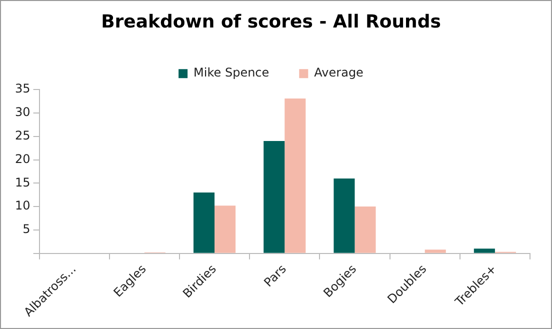 The height and width of the screenshot is (329, 552). What do you see at coordinates (22, 182) in the screenshot?
I see `y-tick-label: 15` at bounding box center [22, 182].